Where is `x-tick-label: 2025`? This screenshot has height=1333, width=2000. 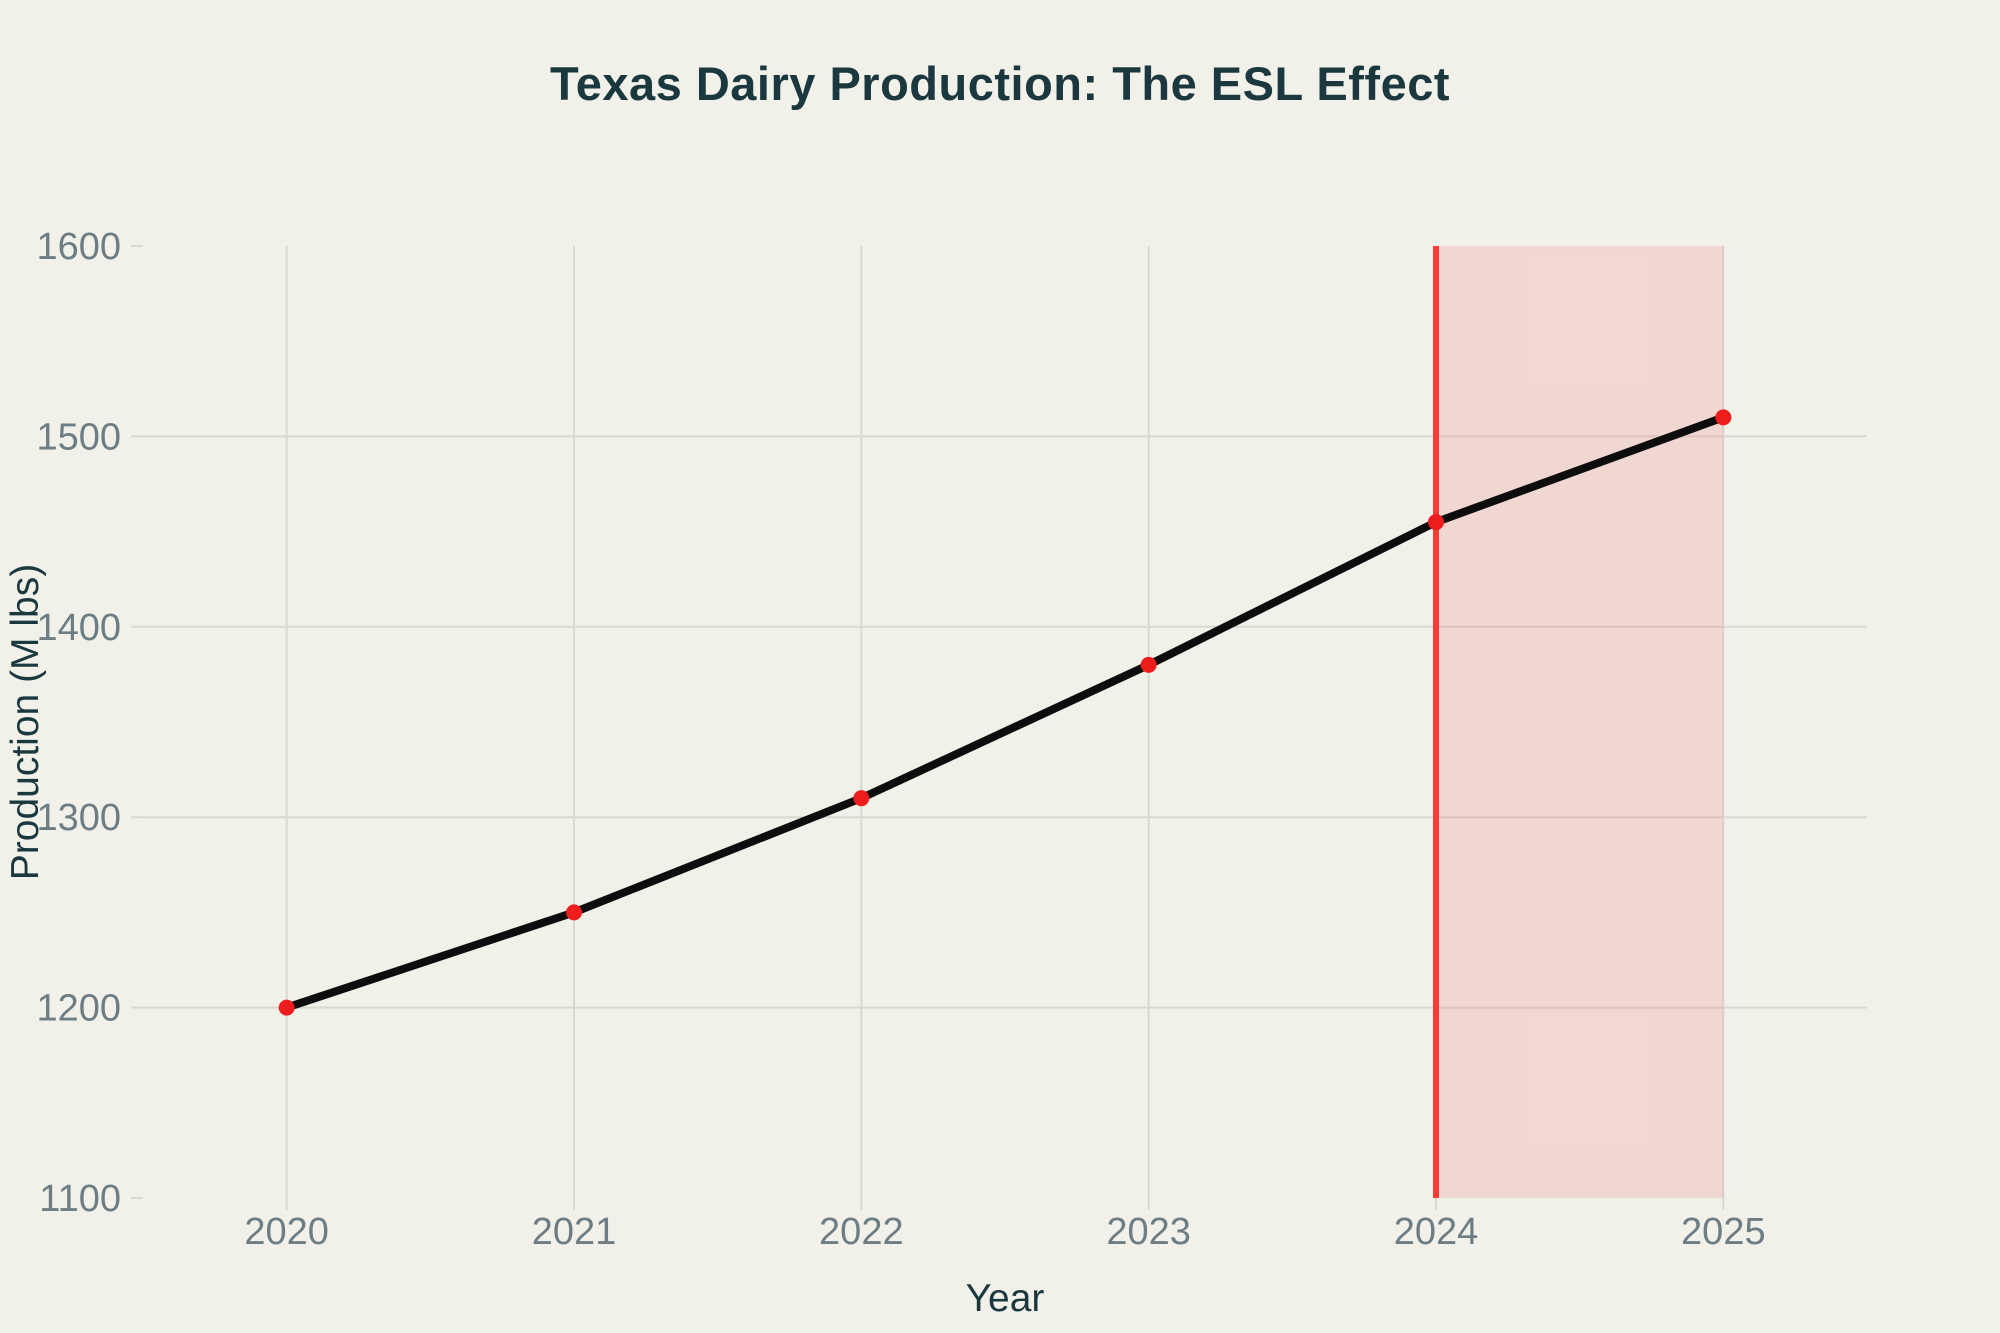 x-tick-label: 2025 is located at coordinates (1723, 1232).